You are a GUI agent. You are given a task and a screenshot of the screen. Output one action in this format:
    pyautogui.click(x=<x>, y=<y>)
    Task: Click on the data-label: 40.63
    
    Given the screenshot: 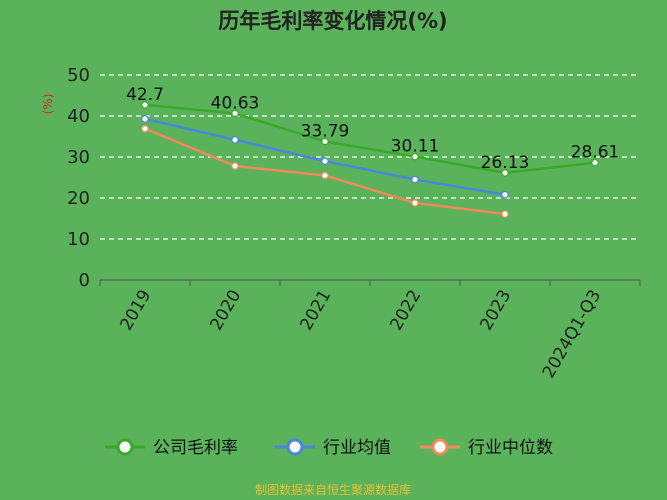 What is the action you would take?
    pyautogui.click(x=235, y=103)
    